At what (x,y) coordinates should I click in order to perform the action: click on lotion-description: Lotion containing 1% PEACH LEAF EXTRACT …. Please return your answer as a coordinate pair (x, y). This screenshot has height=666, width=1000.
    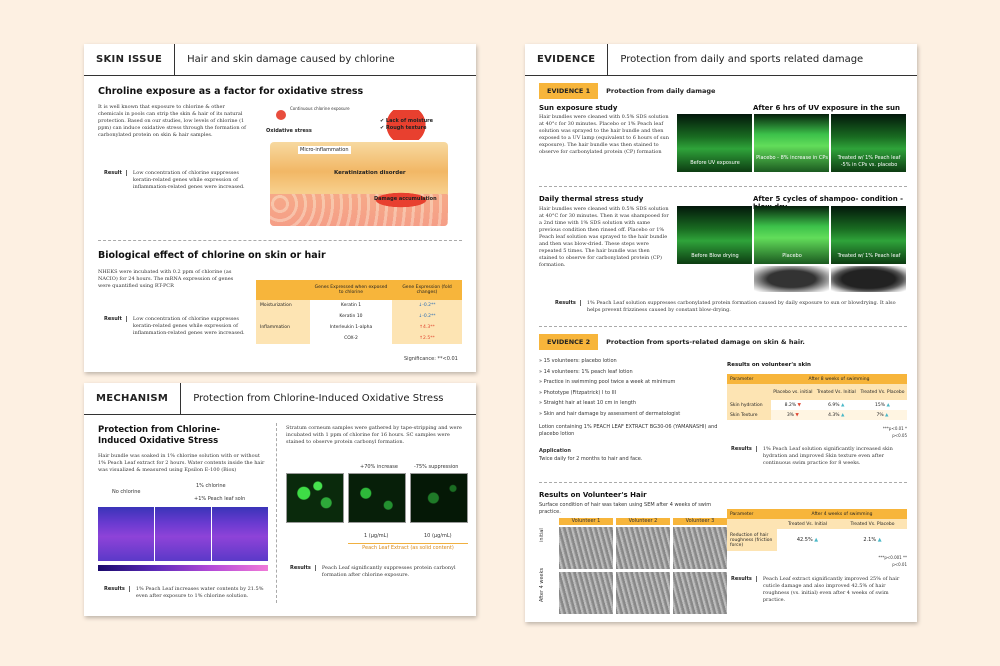
    Looking at the image, I should click on (628, 430).